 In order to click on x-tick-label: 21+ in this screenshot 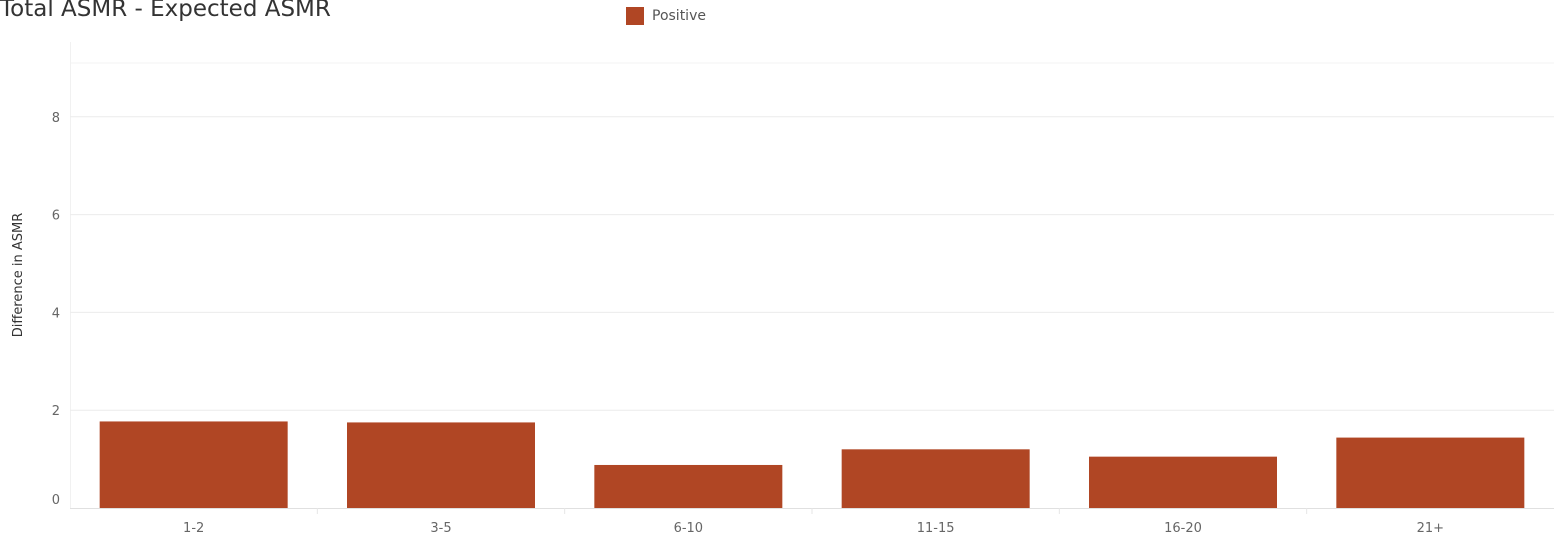, I will do `click(1430, 528)`.